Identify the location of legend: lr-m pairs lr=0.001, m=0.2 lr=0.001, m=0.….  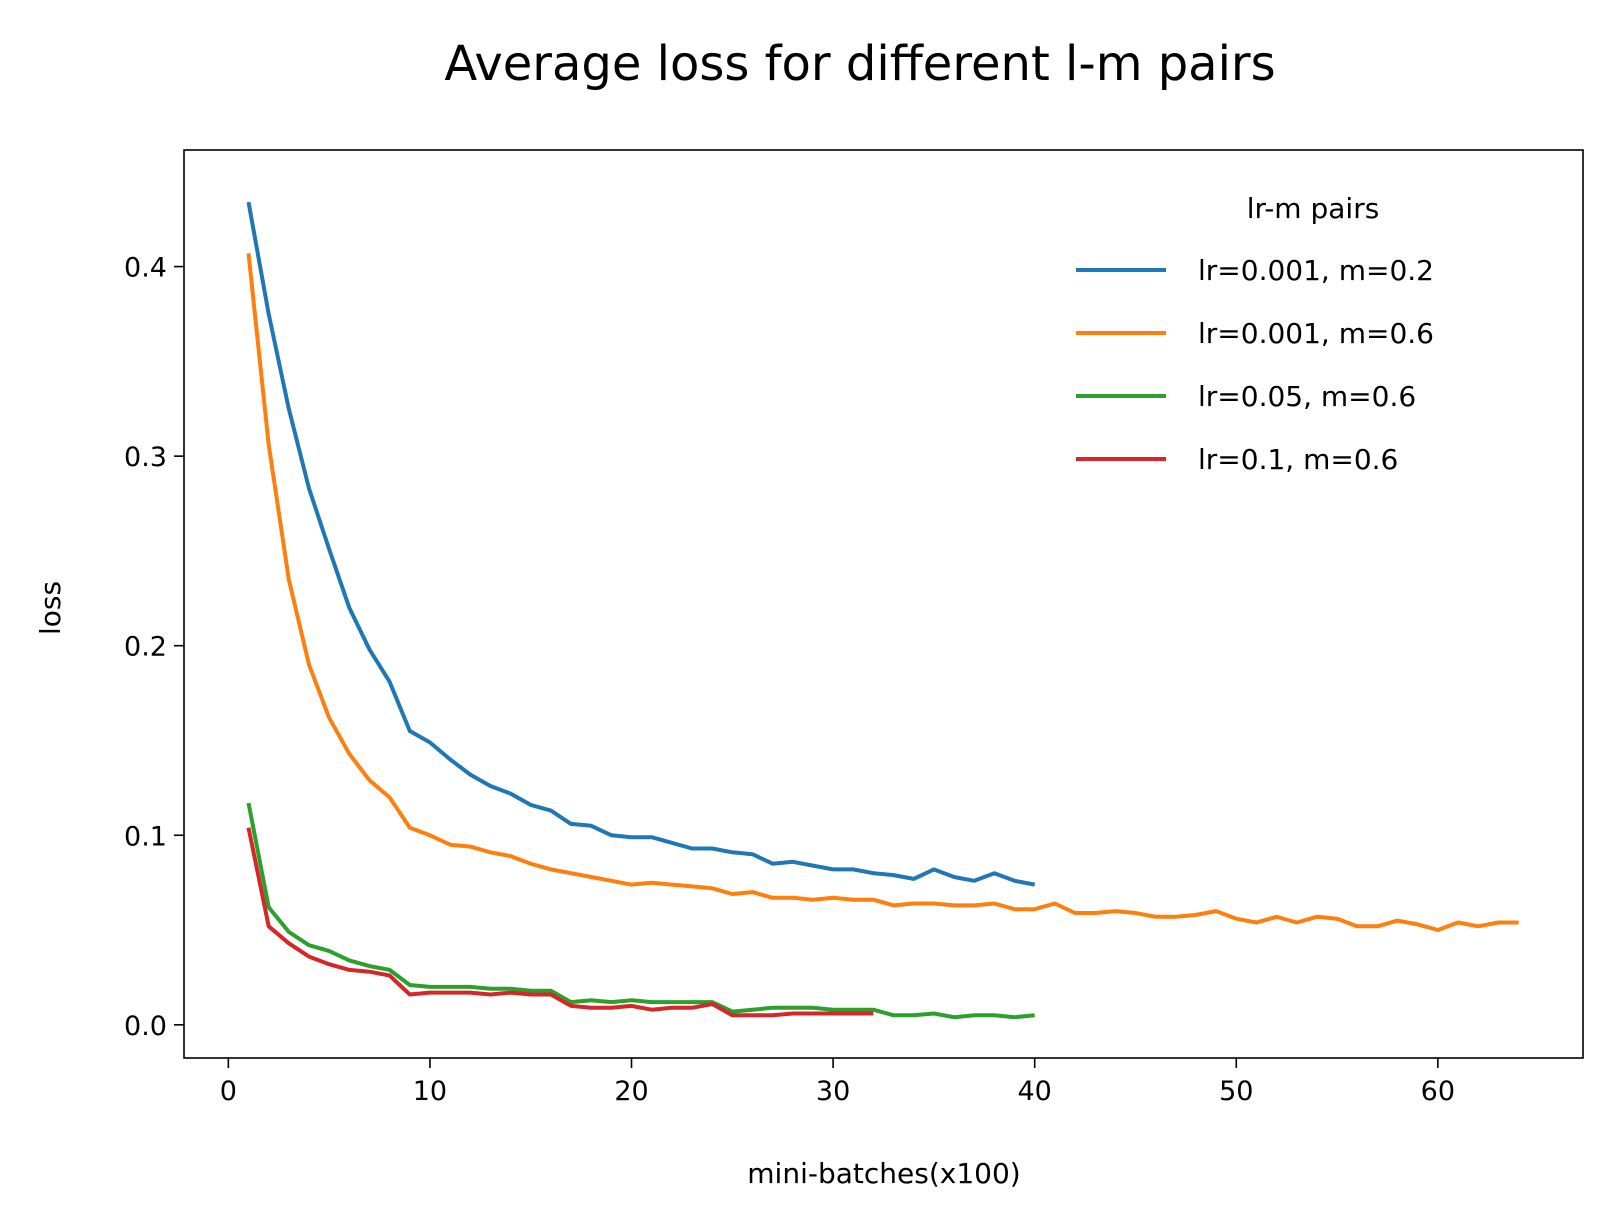
(1255, 334).